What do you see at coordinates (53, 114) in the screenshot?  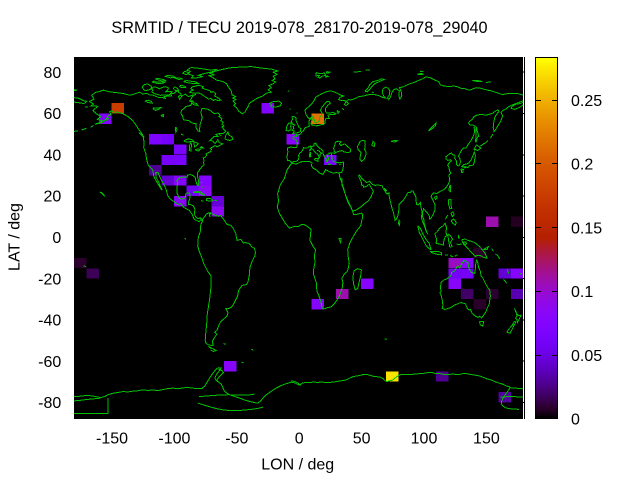 I see `svg-text: 60` at bounding box center [53, 114].